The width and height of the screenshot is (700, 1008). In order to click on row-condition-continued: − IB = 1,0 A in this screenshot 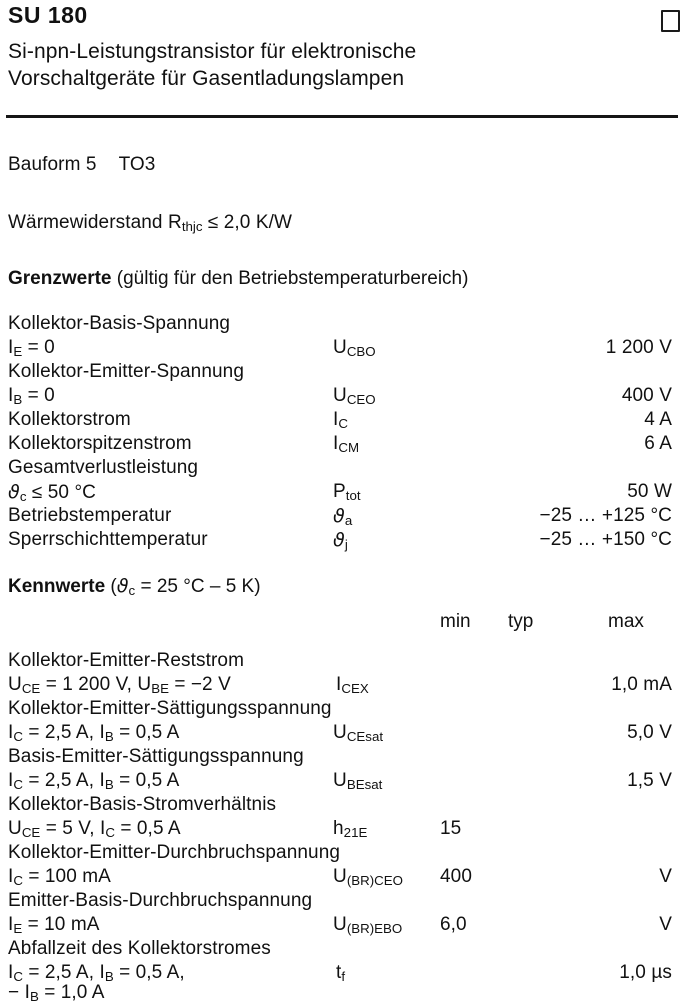, I will do `click(56, 993)`.